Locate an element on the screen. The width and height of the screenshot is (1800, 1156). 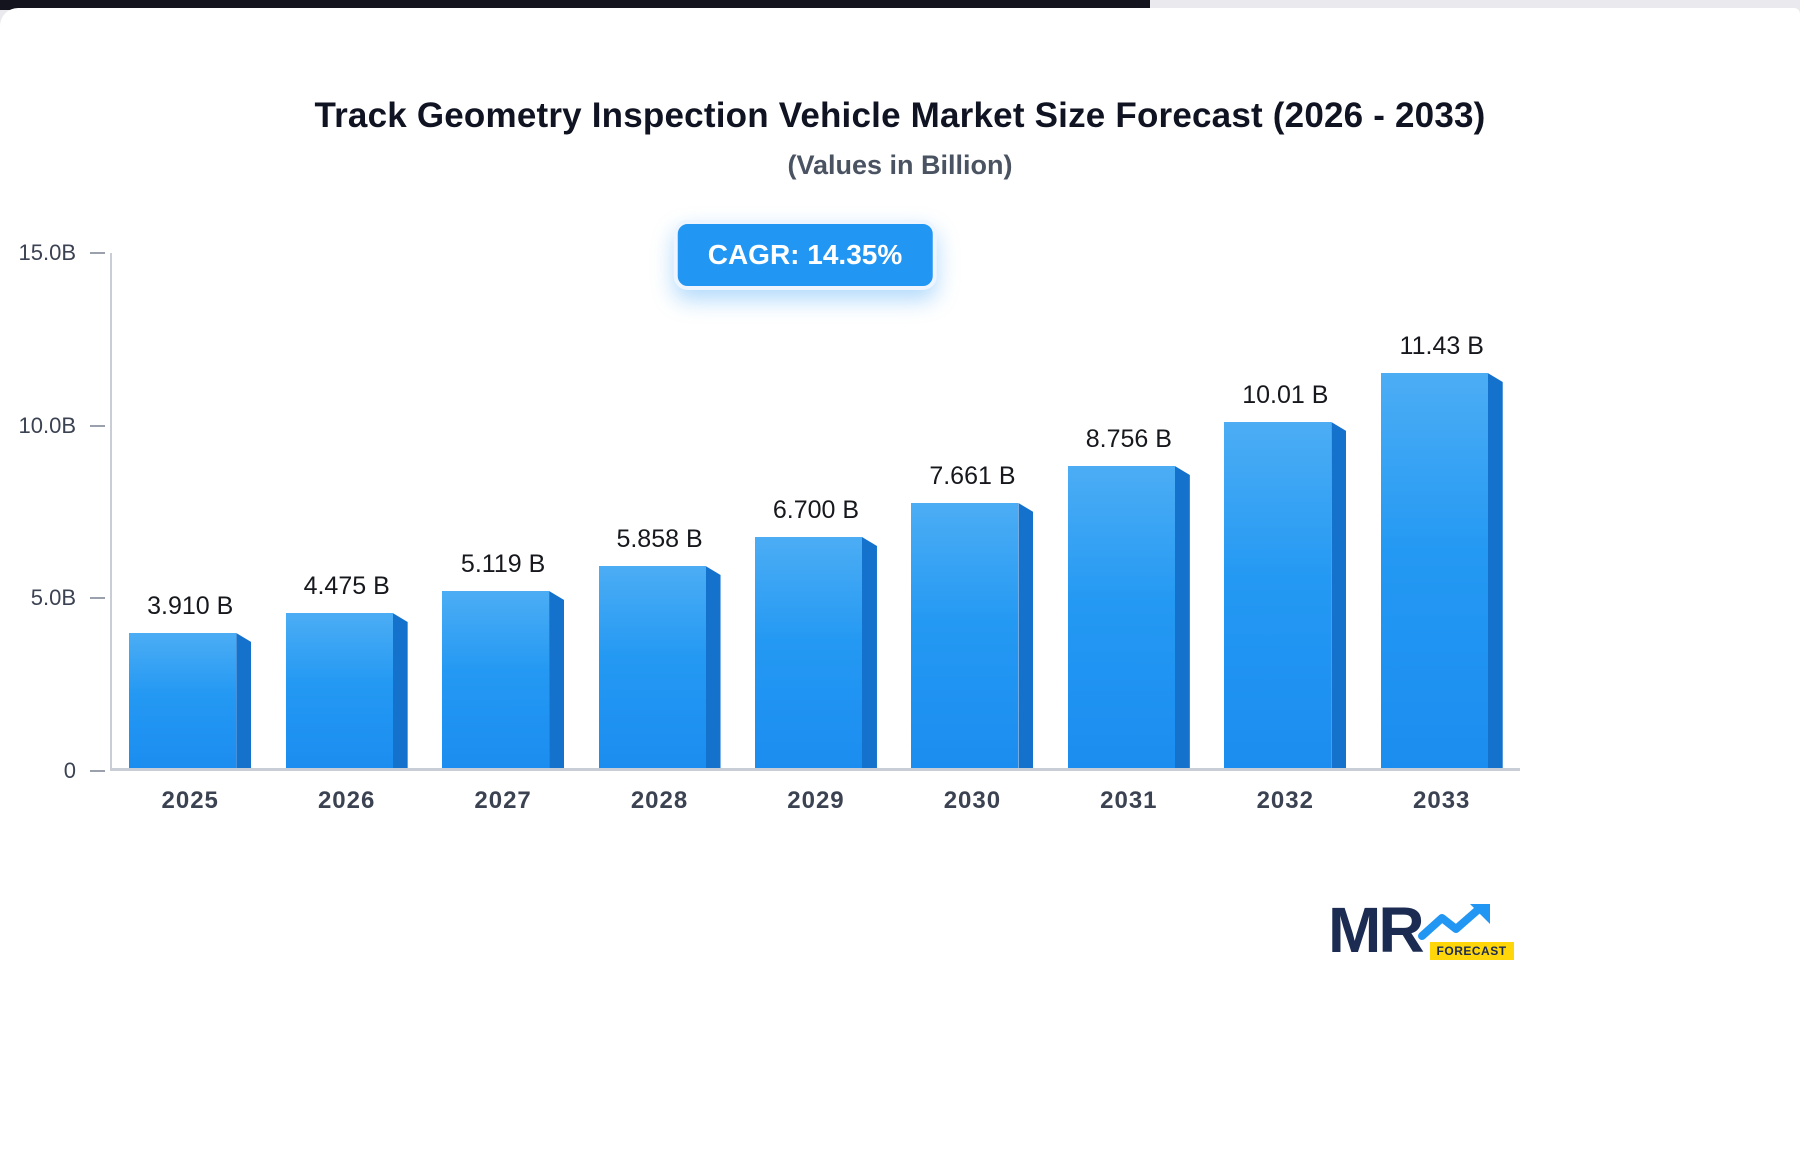
bar-group: 3.910 B 2025 is located at coordinates (190, 533).